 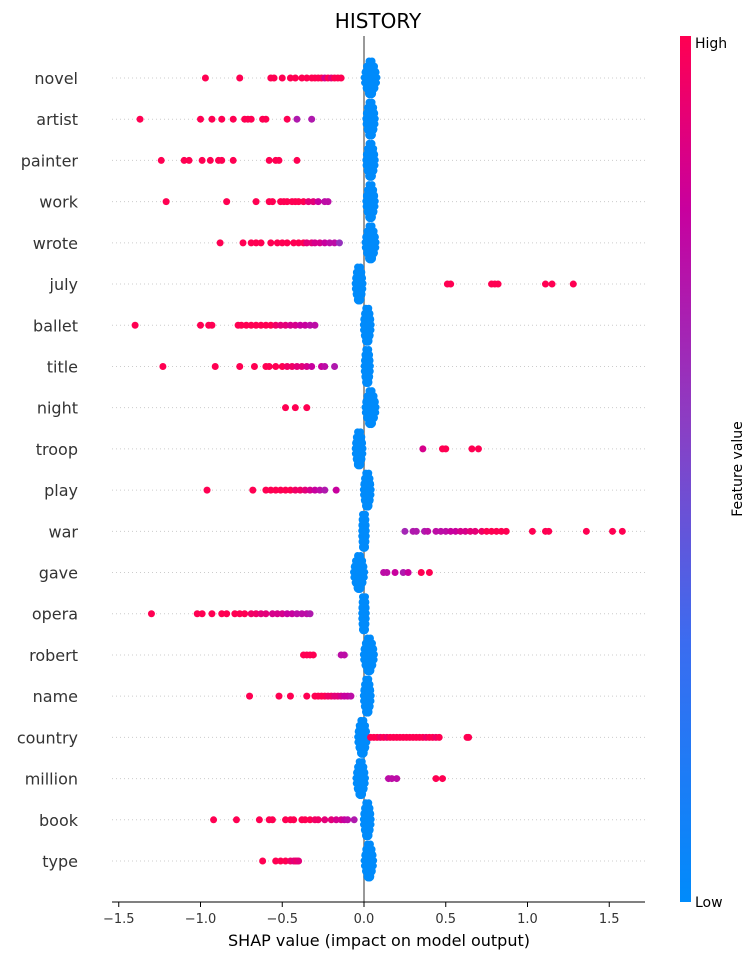 What do you see at coordinates (378, 21) in the screenshot?
I see `chart-title: HISTORY` at bounding box center [378, 21].